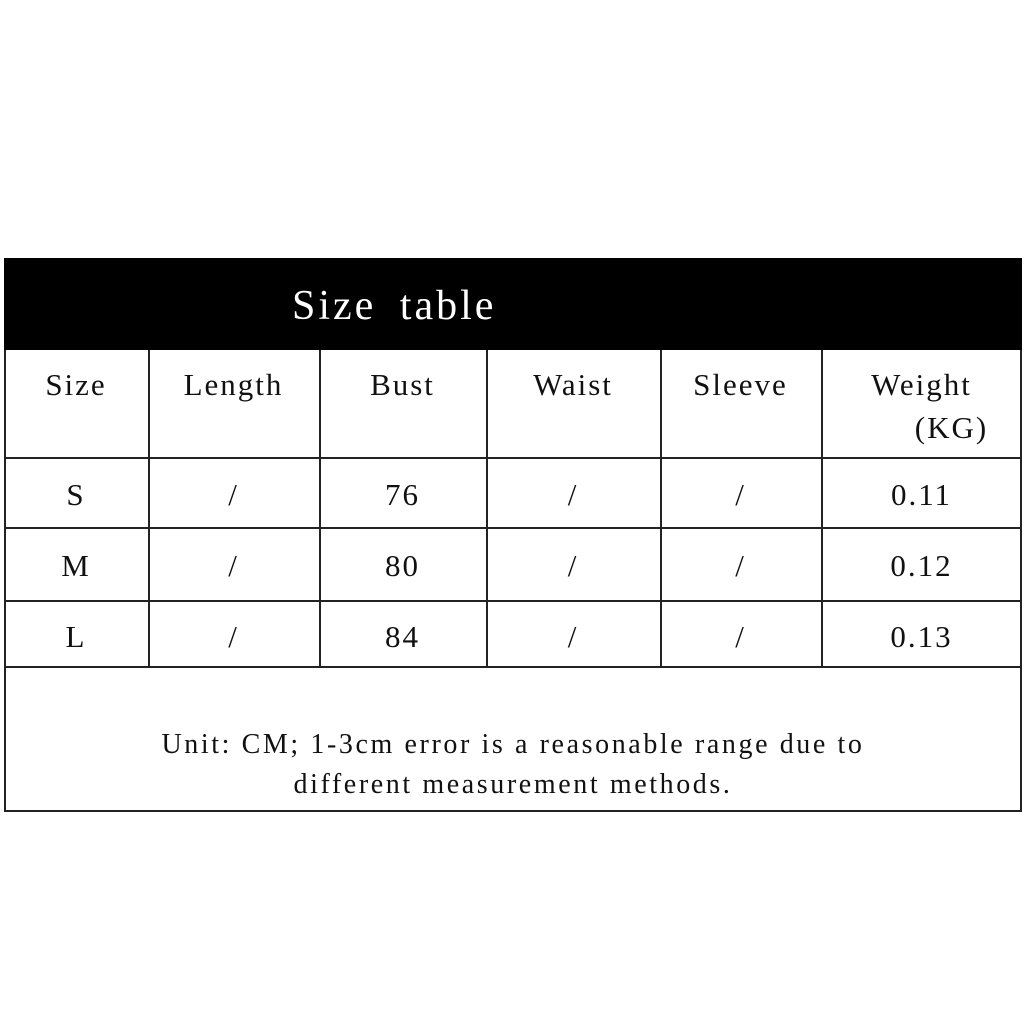 This screenshot has height=1024, width=1024. I want to click on note-line-2: different measurement methods., so click(513, 784).